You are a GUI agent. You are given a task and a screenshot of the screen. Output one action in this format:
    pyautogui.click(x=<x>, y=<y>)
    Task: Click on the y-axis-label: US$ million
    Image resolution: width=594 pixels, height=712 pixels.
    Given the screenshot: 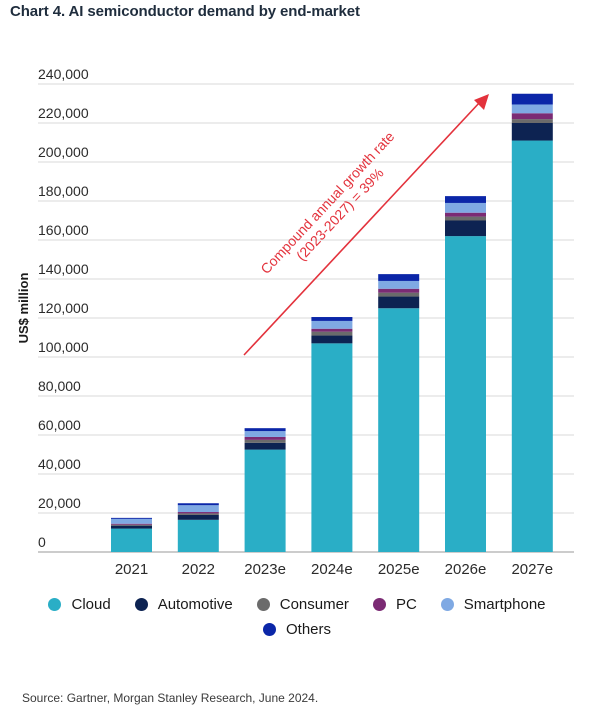 What is the action you would take?
    pyautogui.click(x=23, y=308)
    